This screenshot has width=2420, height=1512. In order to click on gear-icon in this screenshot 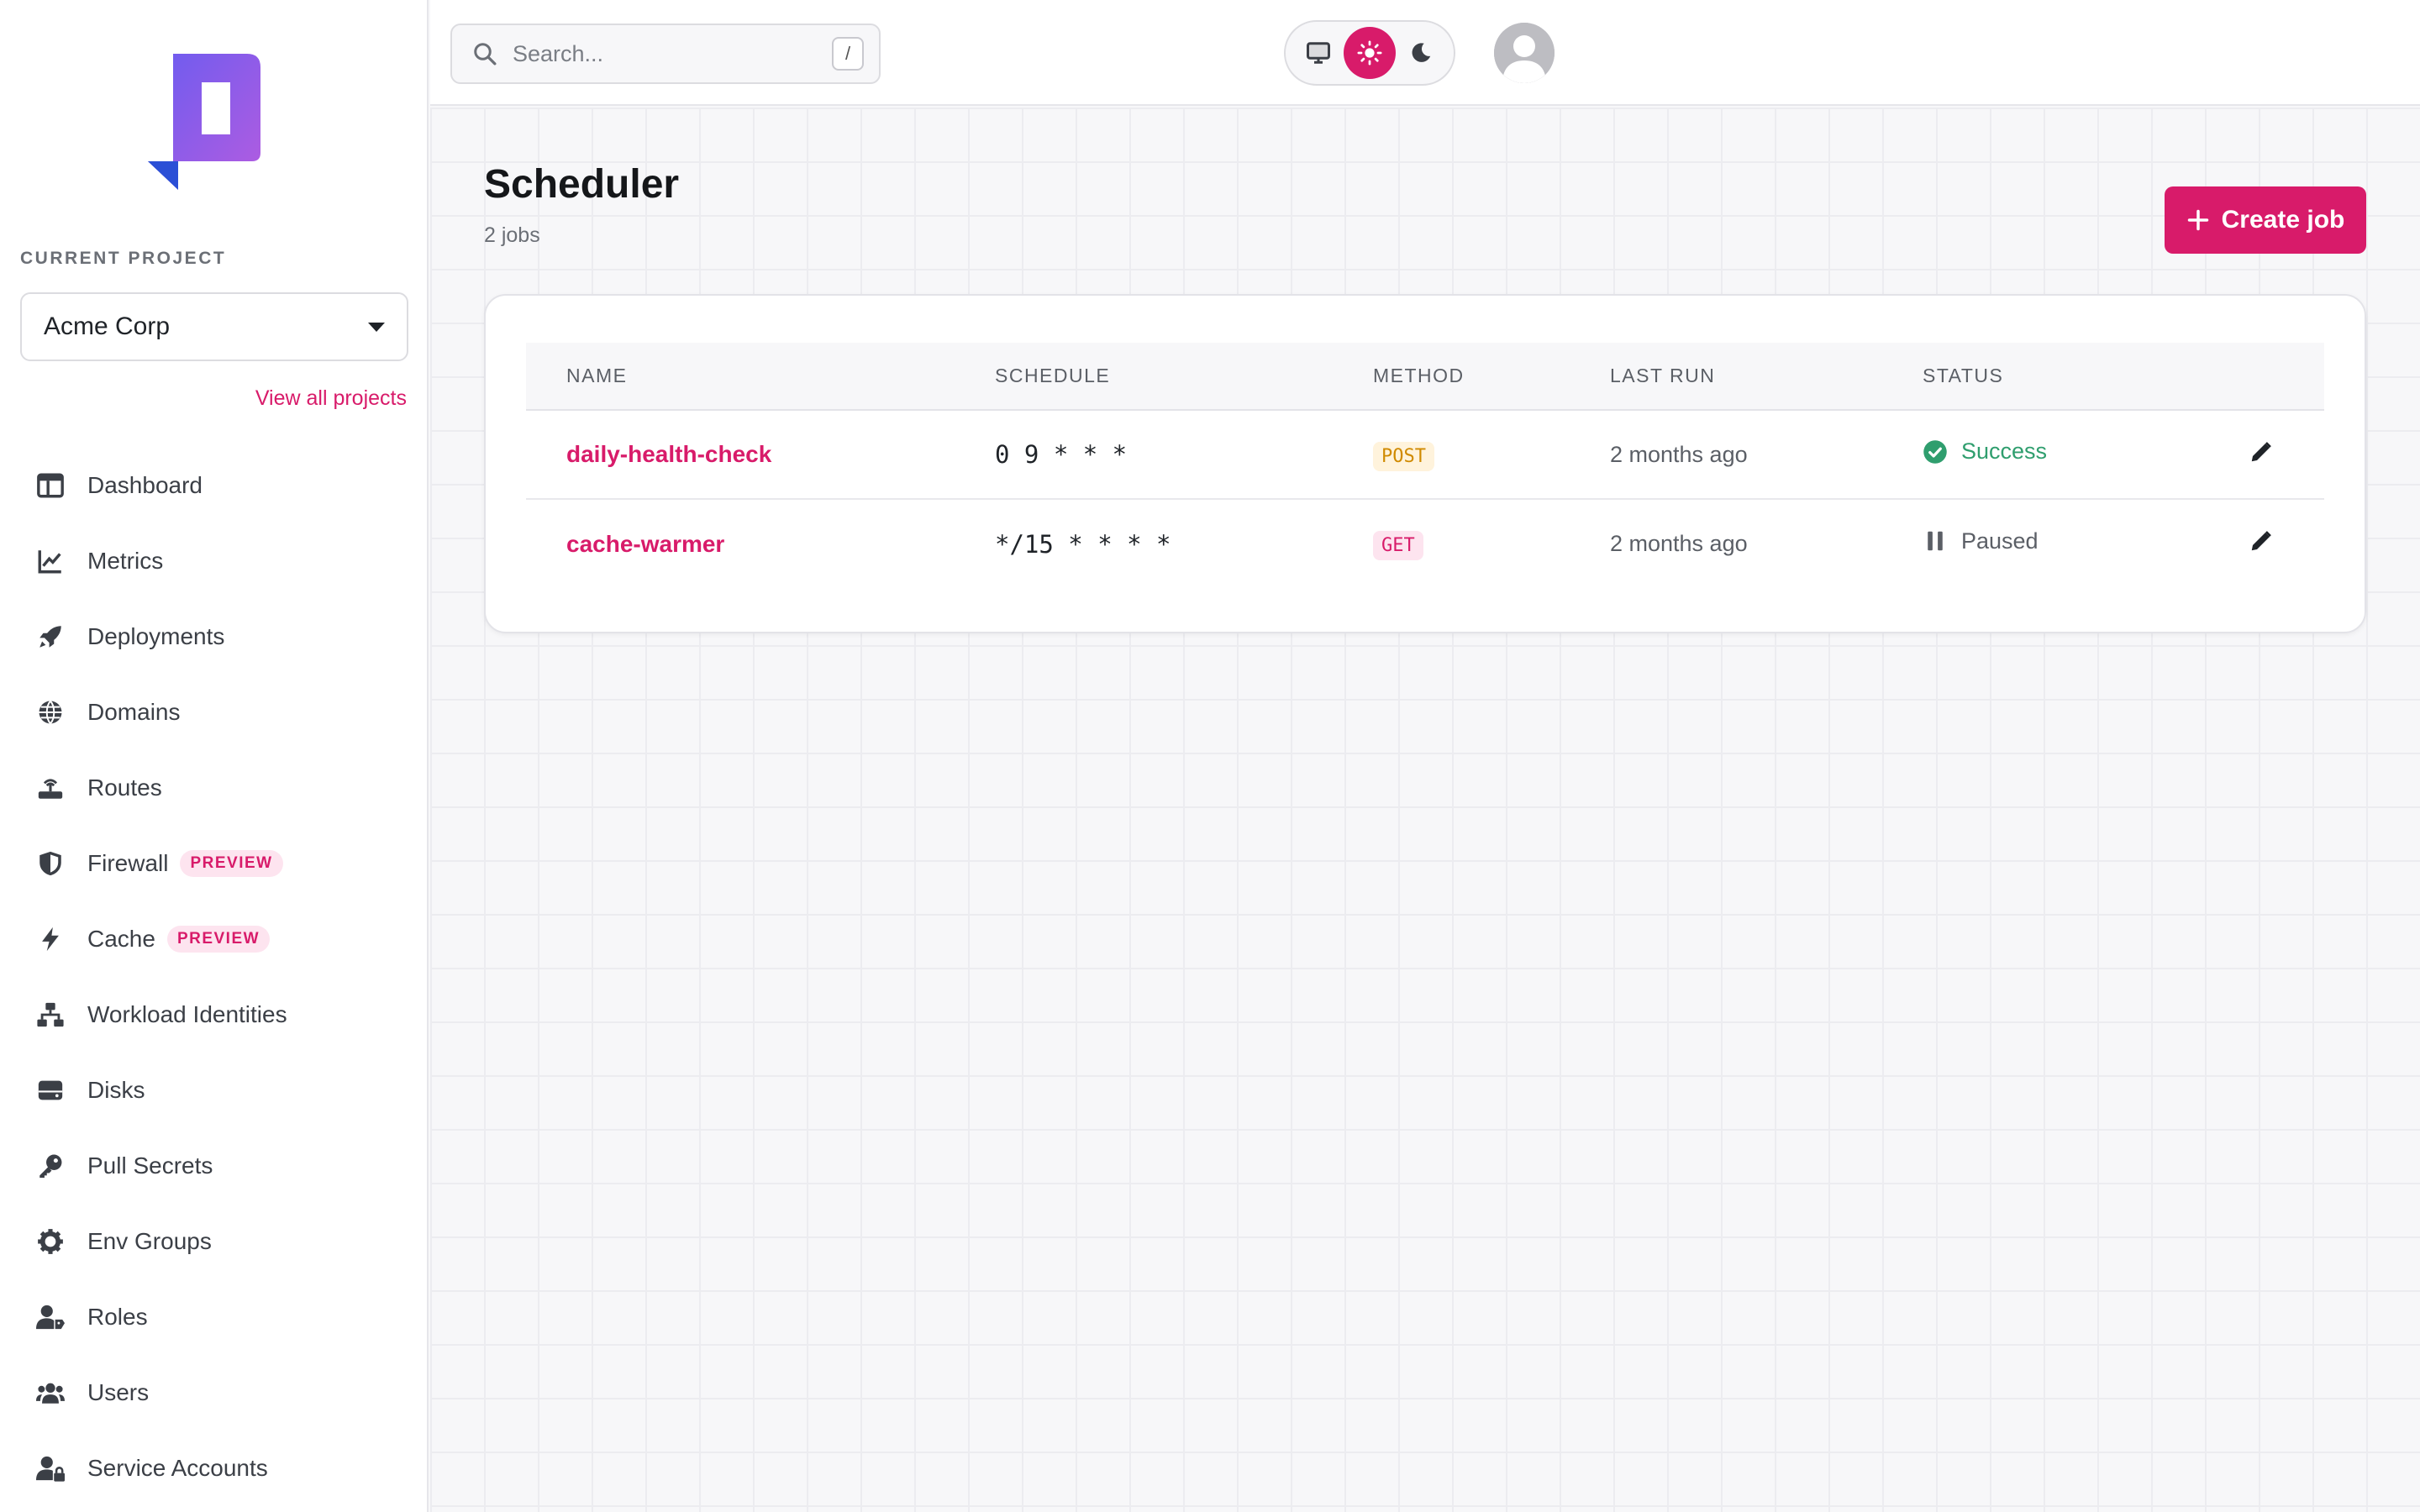, I will do `click(51, 1241)`.